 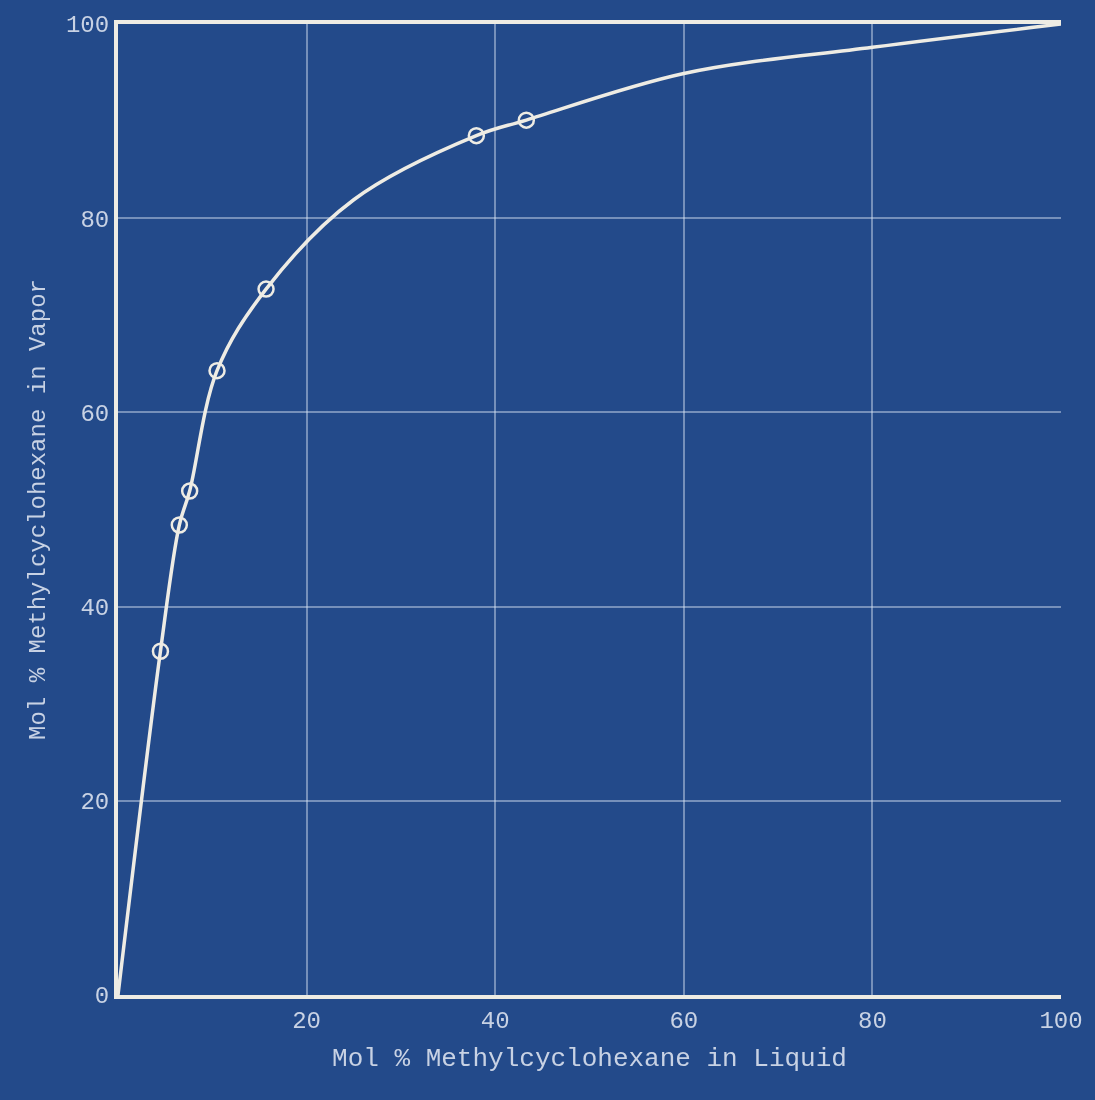 What do you see at coordinates (95, 803) in the screenshot?
I see `y-tick-label: 20` at bounding box center [95, 803].